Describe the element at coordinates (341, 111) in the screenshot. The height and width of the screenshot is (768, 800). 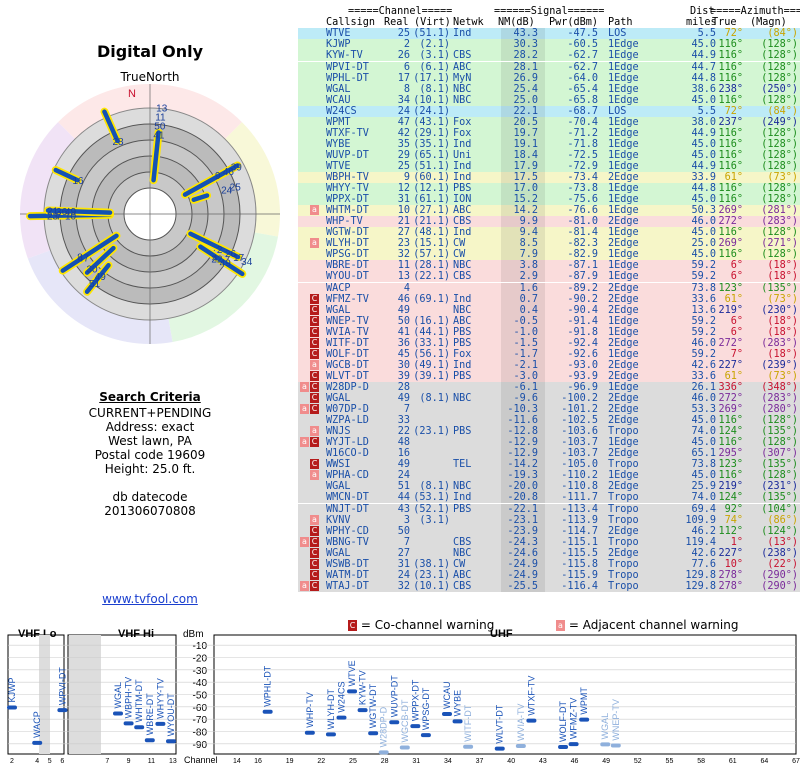
I see `cell-call: W24CS` at that location.